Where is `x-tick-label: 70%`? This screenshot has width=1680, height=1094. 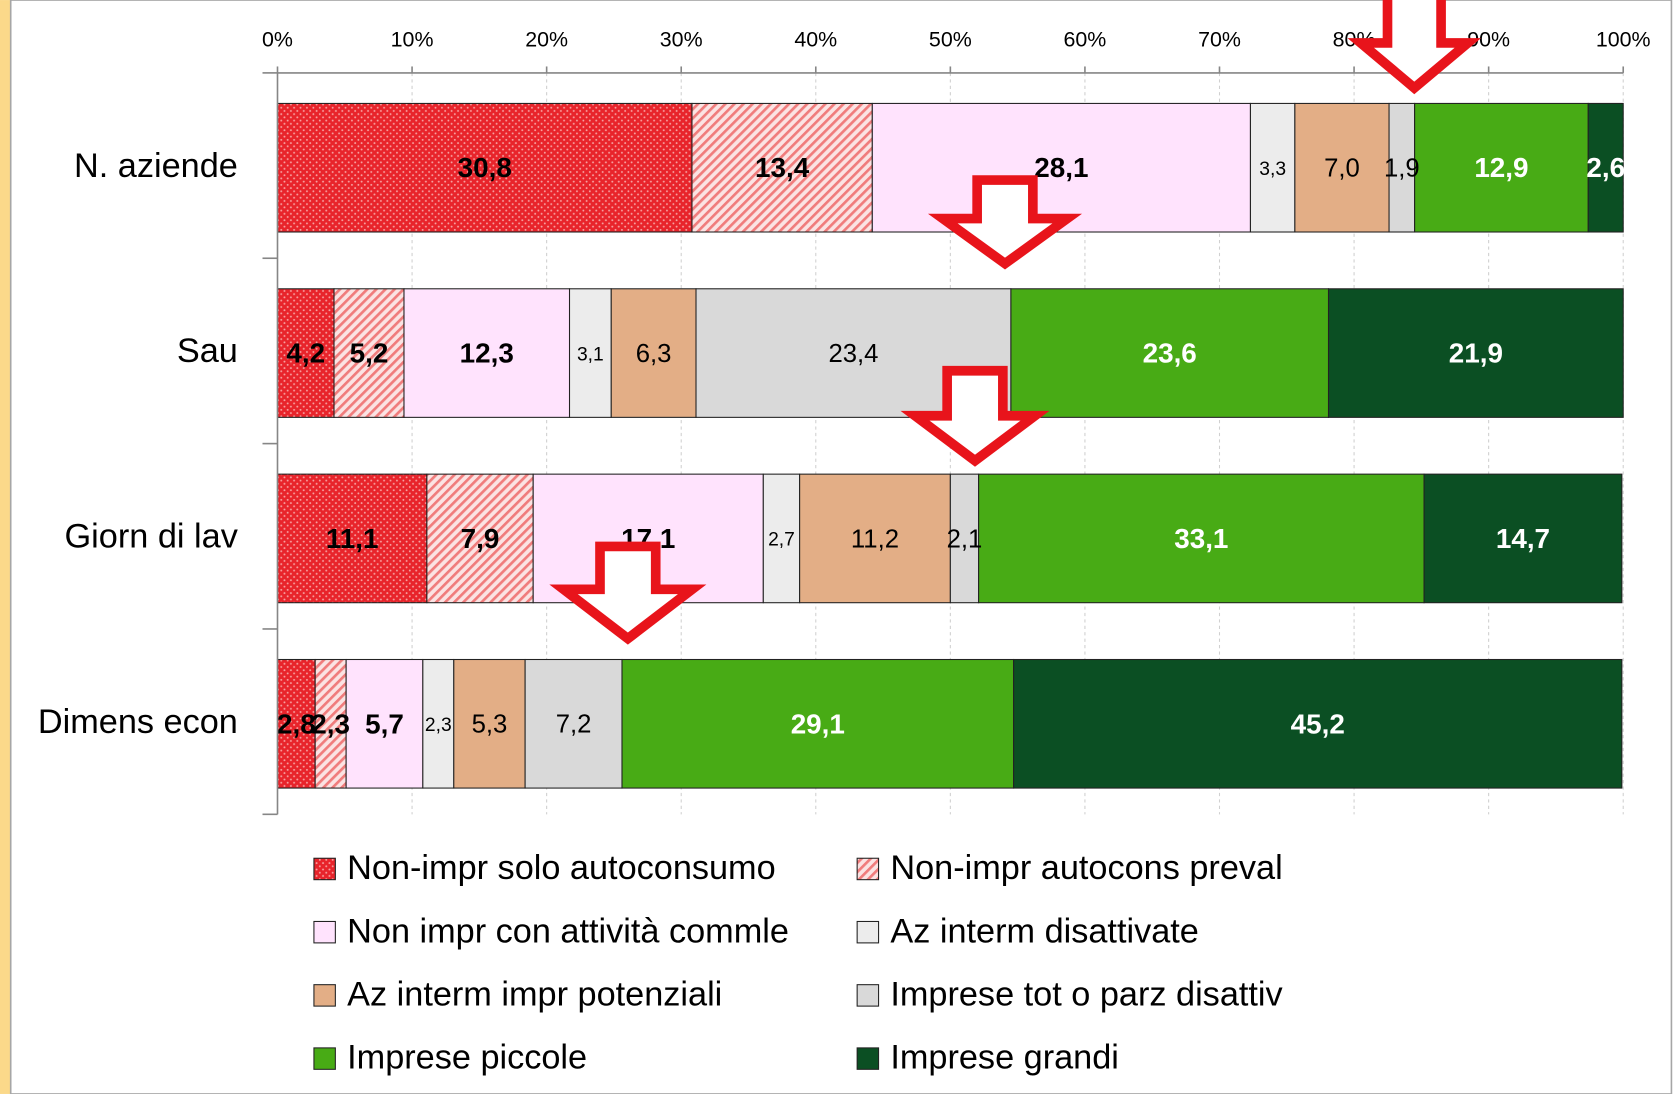
x-tick-label: 70% is located at coordinates (1219, 39).